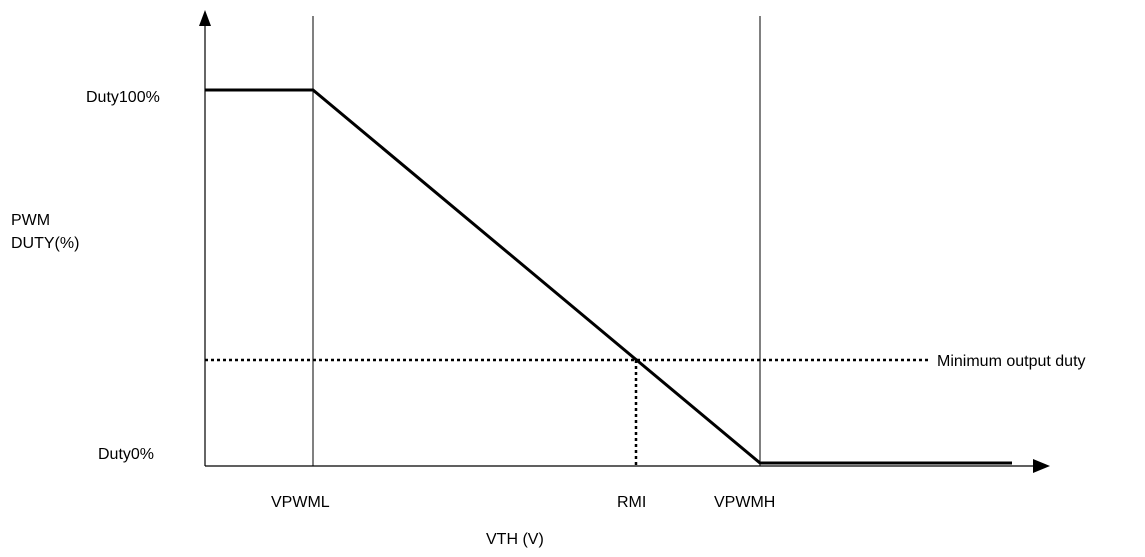  Describe the element at coordinates (123, 97) in the screenshot. I see `y-tick-label-top: Duty100%` at that location.